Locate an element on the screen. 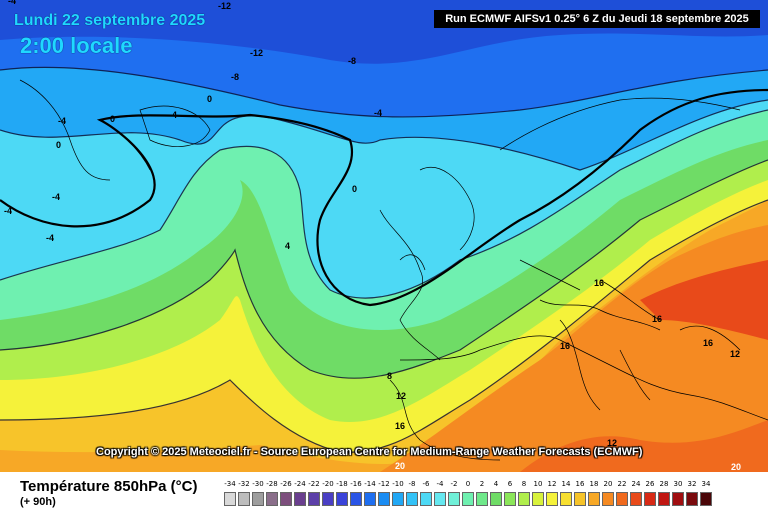  scale-label: -8 is located at coordinates (412, 484).